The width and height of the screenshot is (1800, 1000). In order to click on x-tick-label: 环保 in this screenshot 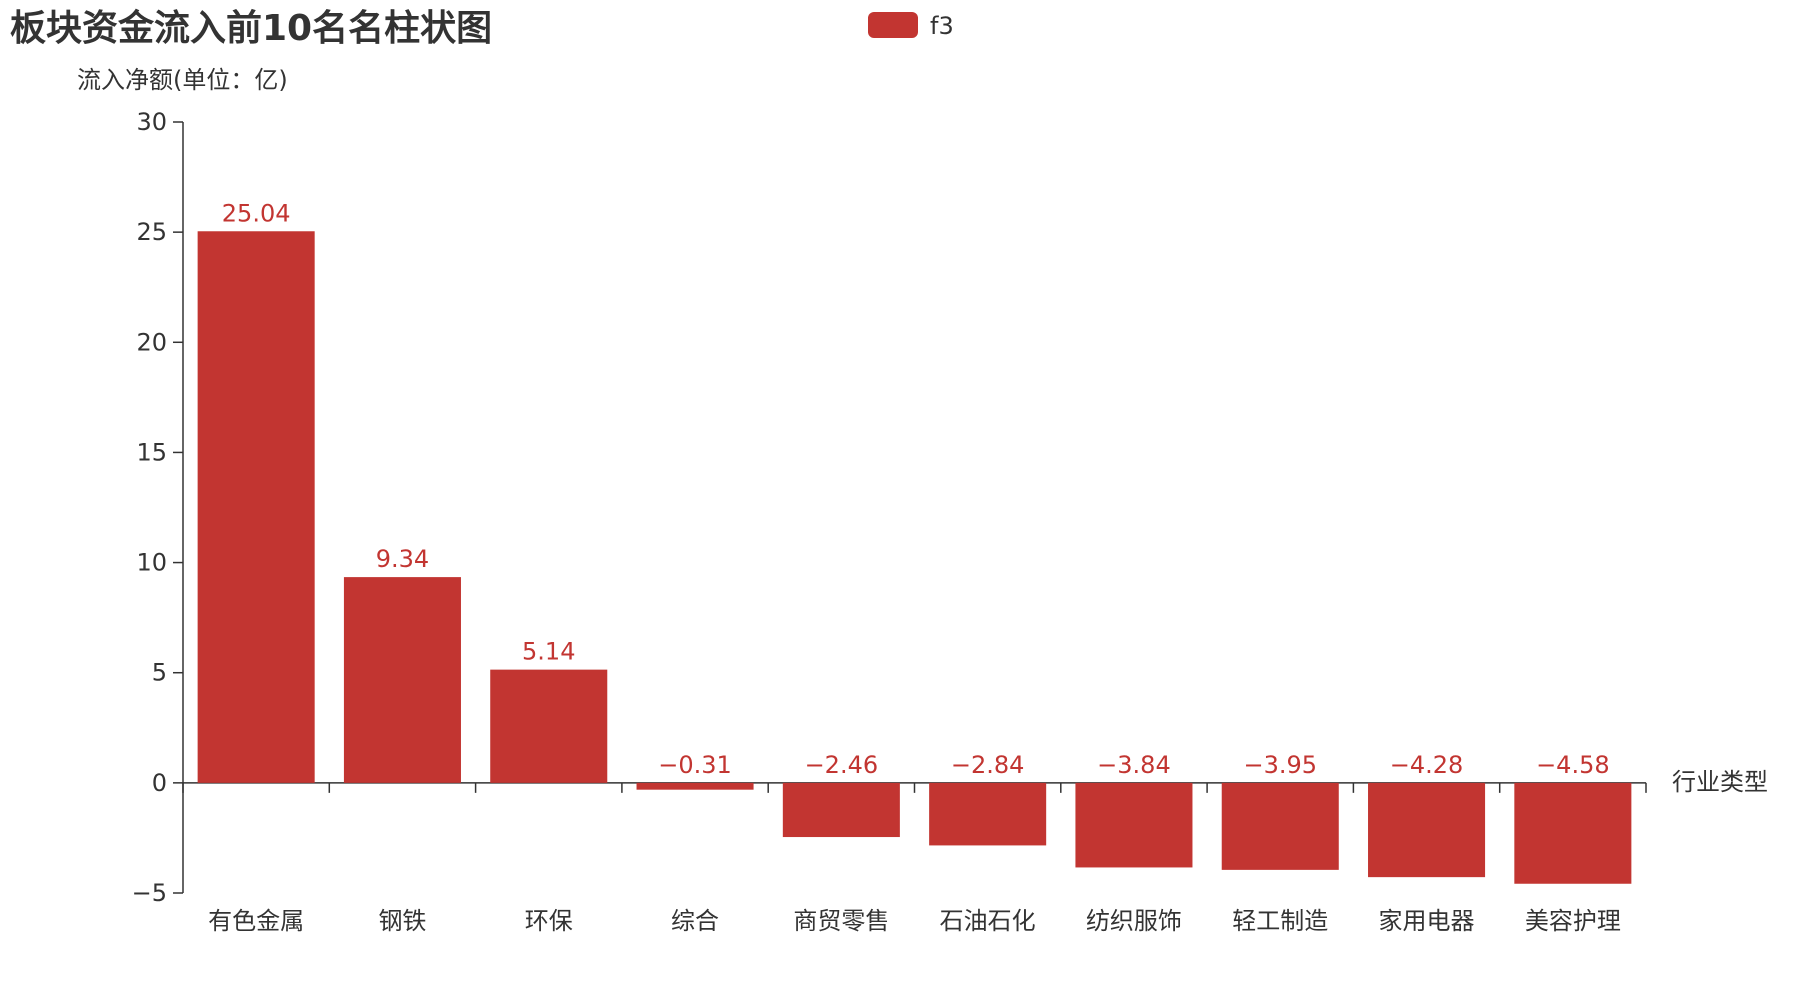, I will do `click(549, 921)`.